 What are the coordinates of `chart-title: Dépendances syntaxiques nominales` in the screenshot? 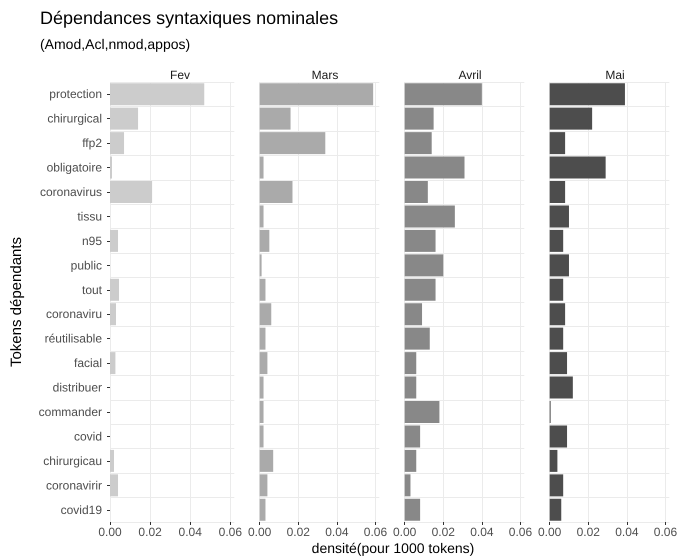 It's located at (189, 18).